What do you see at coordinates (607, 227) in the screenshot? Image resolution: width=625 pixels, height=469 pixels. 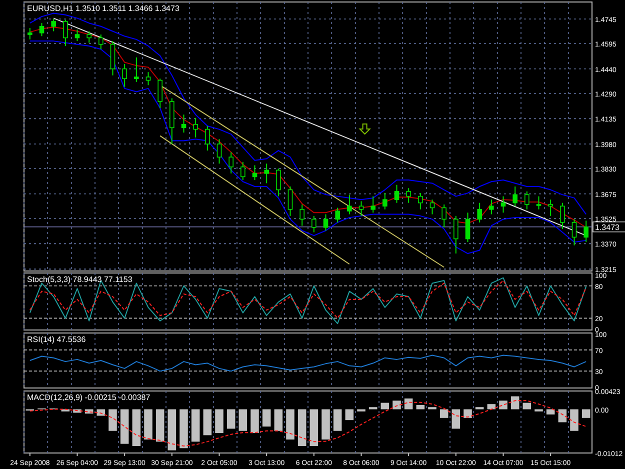 I see `ref-line-label: 1.3473` at bounding box center [607, 227].